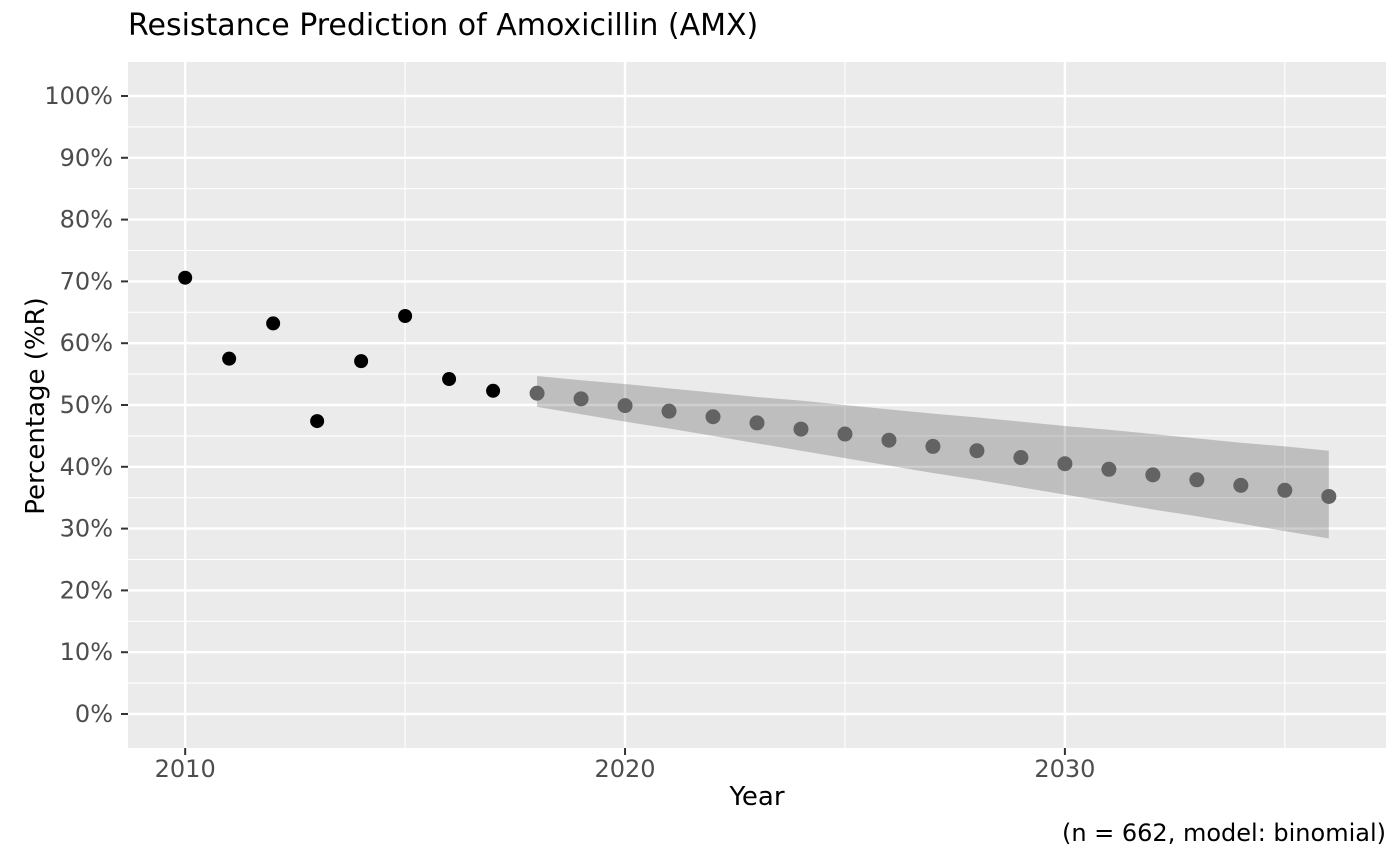 Image resolution: width=1400 pixels, height=866 pixels. I want to click on y-tick-label: 10%, so click(86, 652).